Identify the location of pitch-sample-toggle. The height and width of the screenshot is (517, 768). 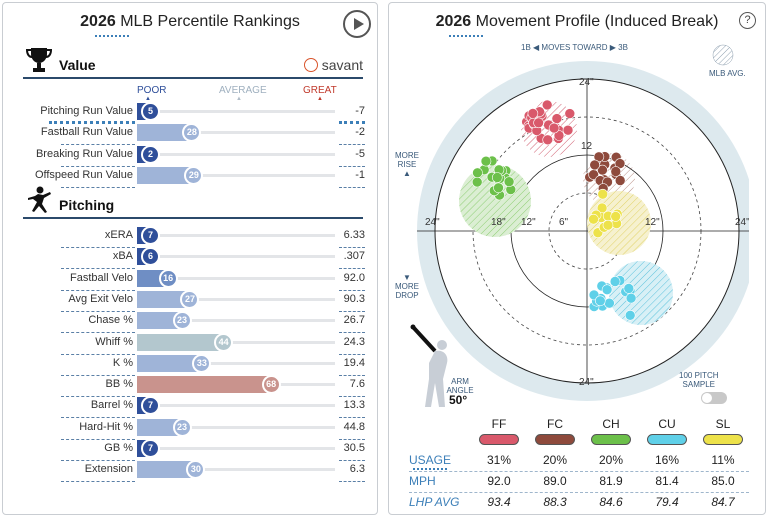
(714, 398).